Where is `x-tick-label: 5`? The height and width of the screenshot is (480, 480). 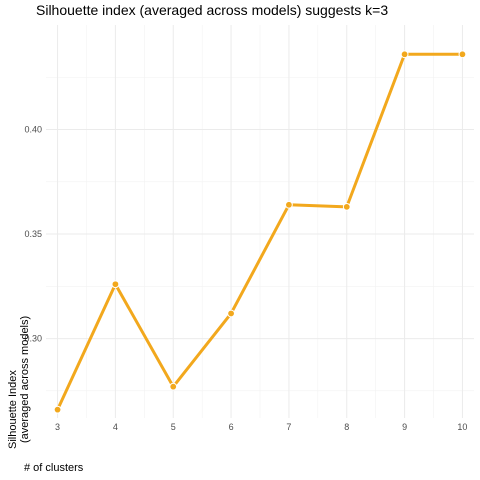 x-tick-label: 5 is located at coordinates (173, 427).